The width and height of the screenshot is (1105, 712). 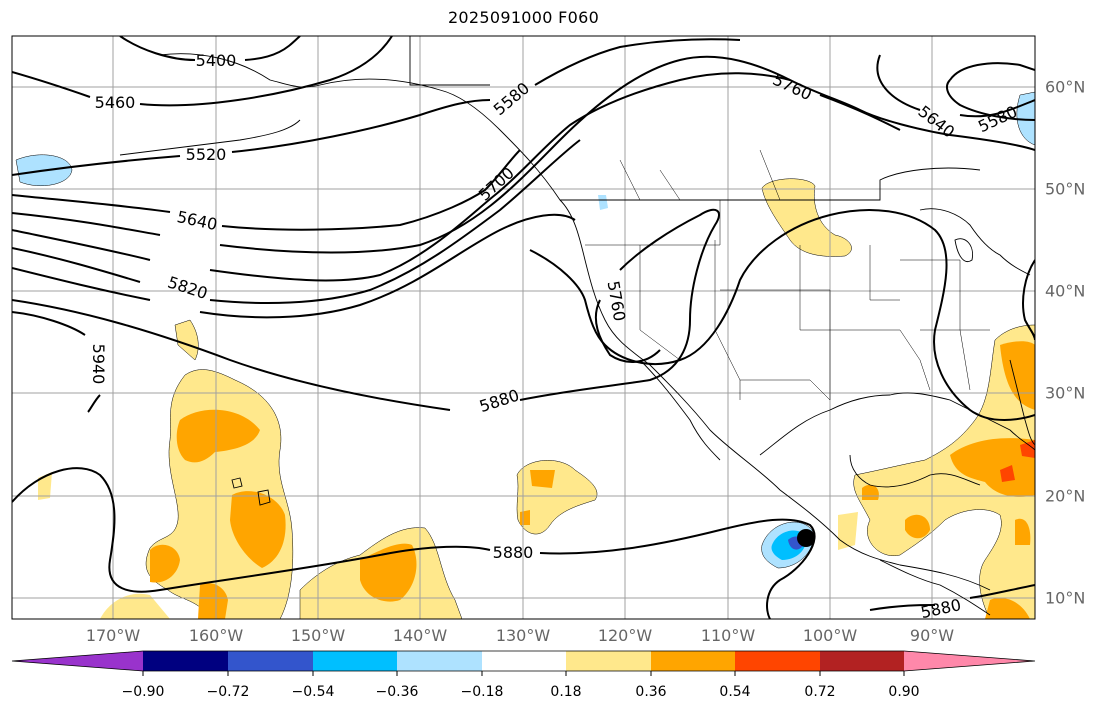 I want to click on lon-label: 100°W, so click(x=830, y=635).